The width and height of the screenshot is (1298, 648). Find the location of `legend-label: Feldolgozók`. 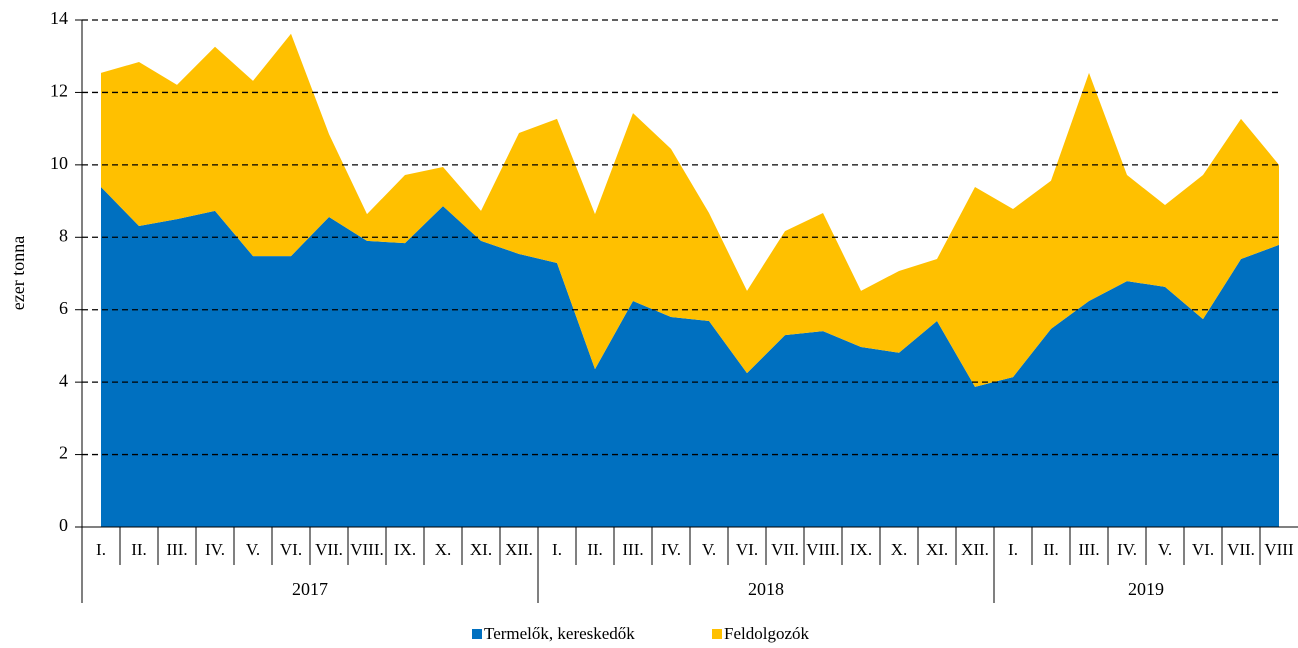

legend-label: Feldolgozók is located at coordinates (766, 633).